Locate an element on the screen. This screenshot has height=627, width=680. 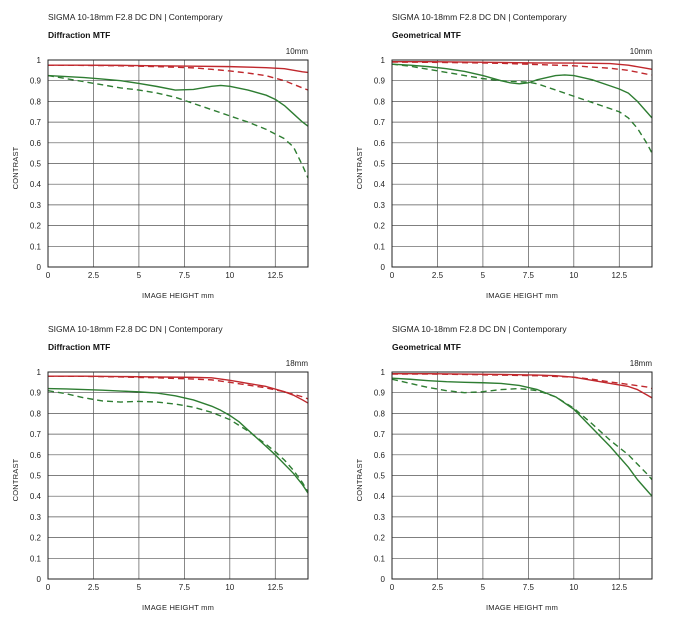
series-red-dashed is located at coordinates (178, 387).